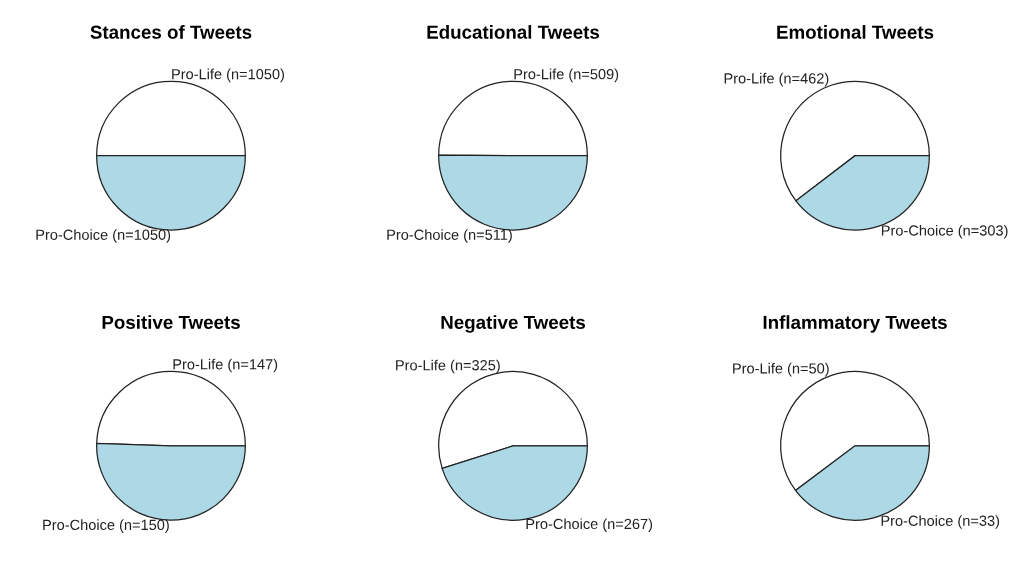 The height and width of the screenshot is (584, 1026). Describe the element at coordinates (103, 236) in the screenshot. I see `slice-label: Pro-Choice (n=1050)` at that location.